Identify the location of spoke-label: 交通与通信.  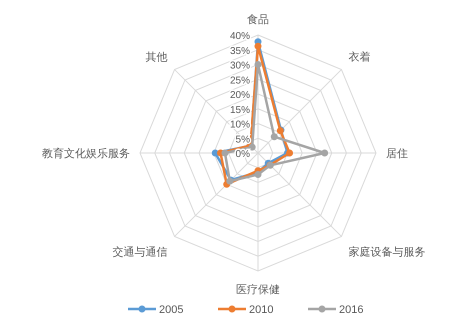
(140, 252).